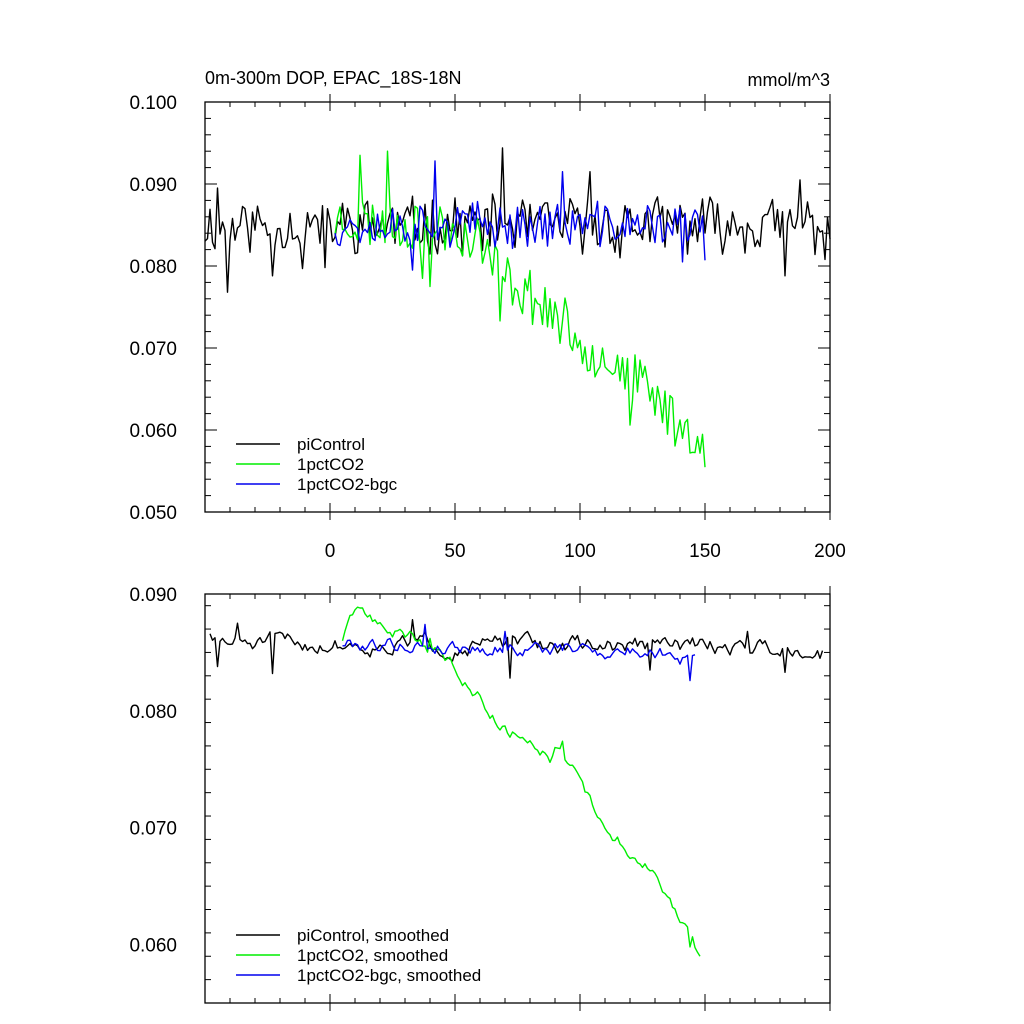  What do you see at coordinates (347, 484) in the screenshot?
I see `legend-label: 1pctCO2-bgc` at bounding box center [347, 484].